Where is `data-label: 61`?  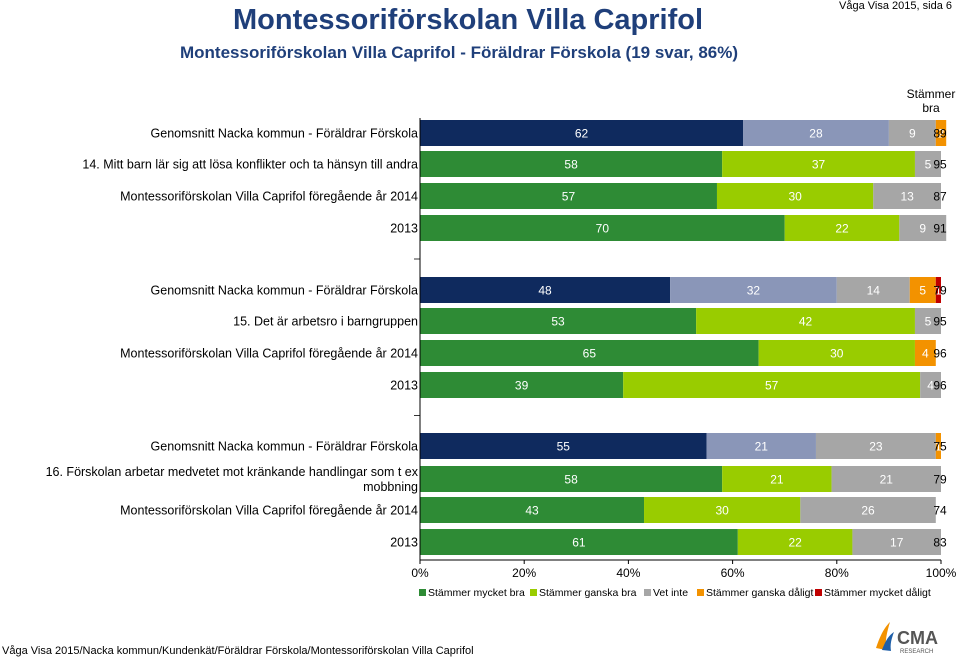
data-label: 61 is located at coordinates (579, 543).